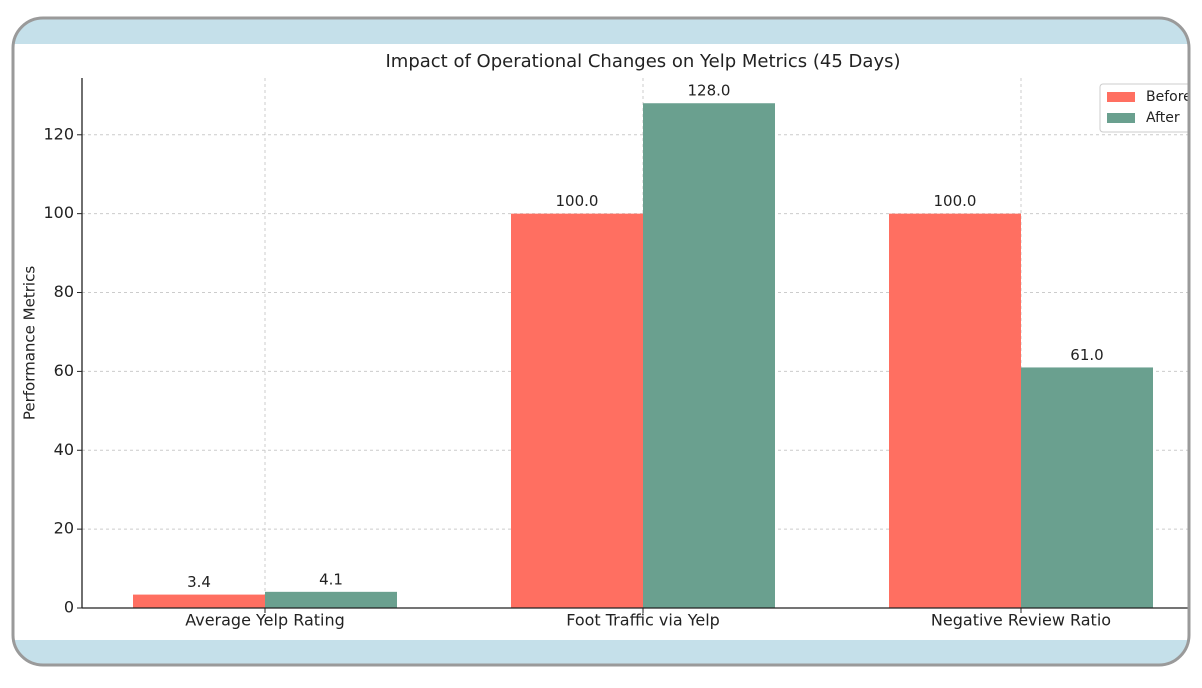 The width and height of the screenshot is (1202, 688). I want to click on value-label: 4.1, so click(331, 579).